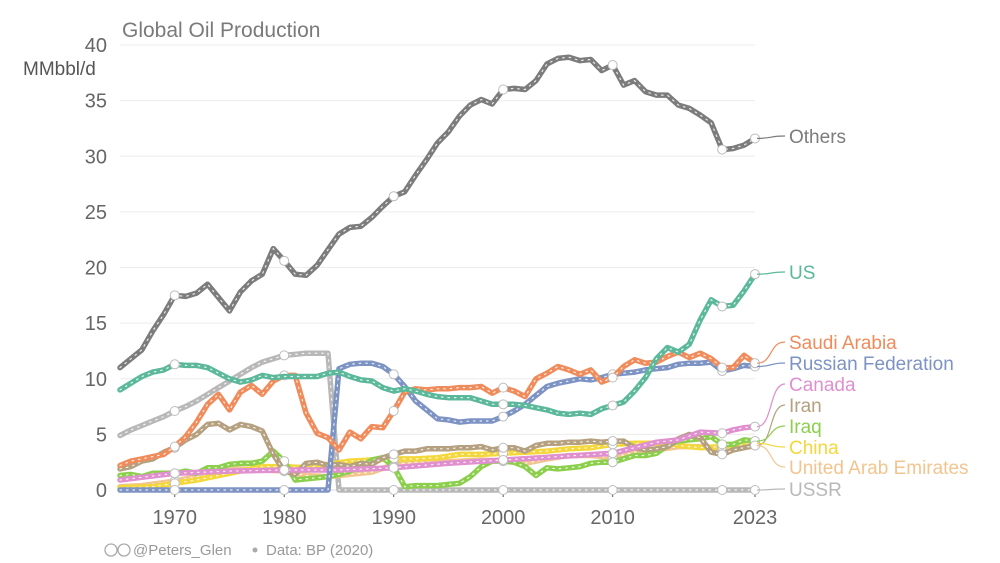 The height and width of the screenshot is (563, 1000). What do you see at coordinates (96, 324) in the screenshot?
I see `y-tick-label: 15` at bounding box center [96, 324].